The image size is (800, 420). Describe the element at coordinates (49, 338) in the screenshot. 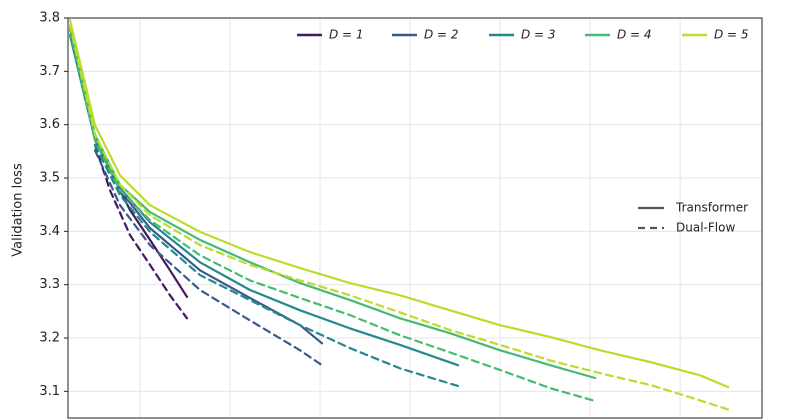

I see `y-tick-label: 3.2` at that location.